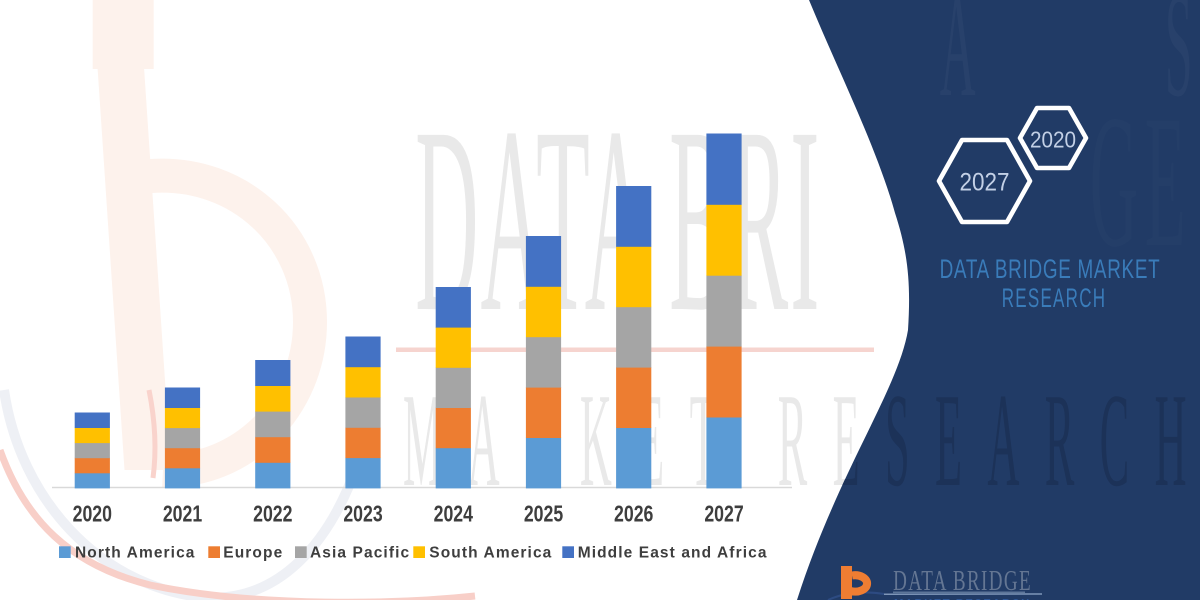  What do you see at coordinates (1050, 269) in the screenshot?
I see `svg-text: DATA BRIDGE MARKET` at bounding box center [1050, 269].